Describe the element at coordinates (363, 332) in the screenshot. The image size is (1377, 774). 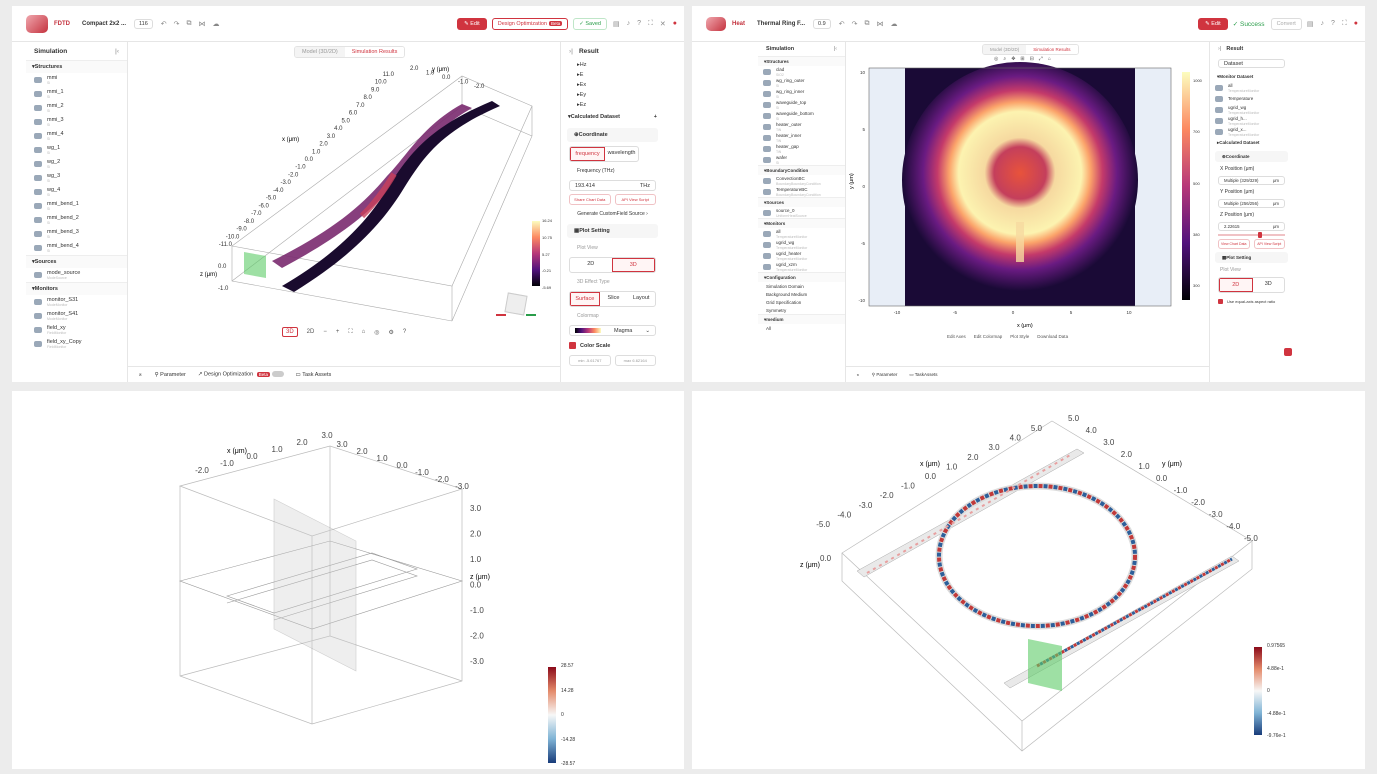
I see `reset-view-icon: ⌂` at that location.